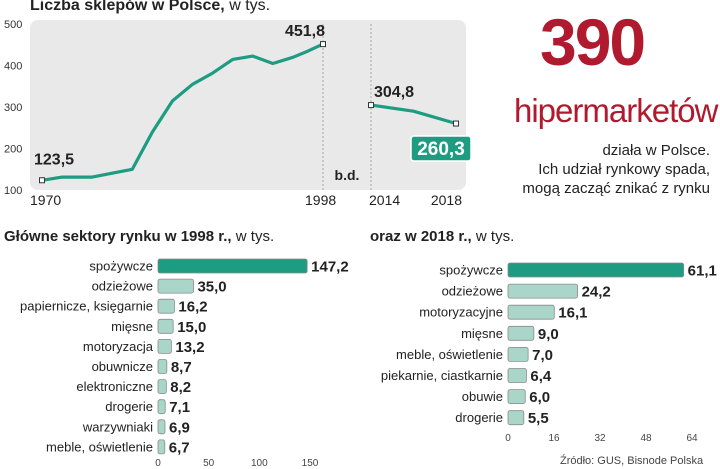 Image resolution: width=720 pixels, height=469 pixels. I want to click on x-tick-label: 1998, so click(320, 200).